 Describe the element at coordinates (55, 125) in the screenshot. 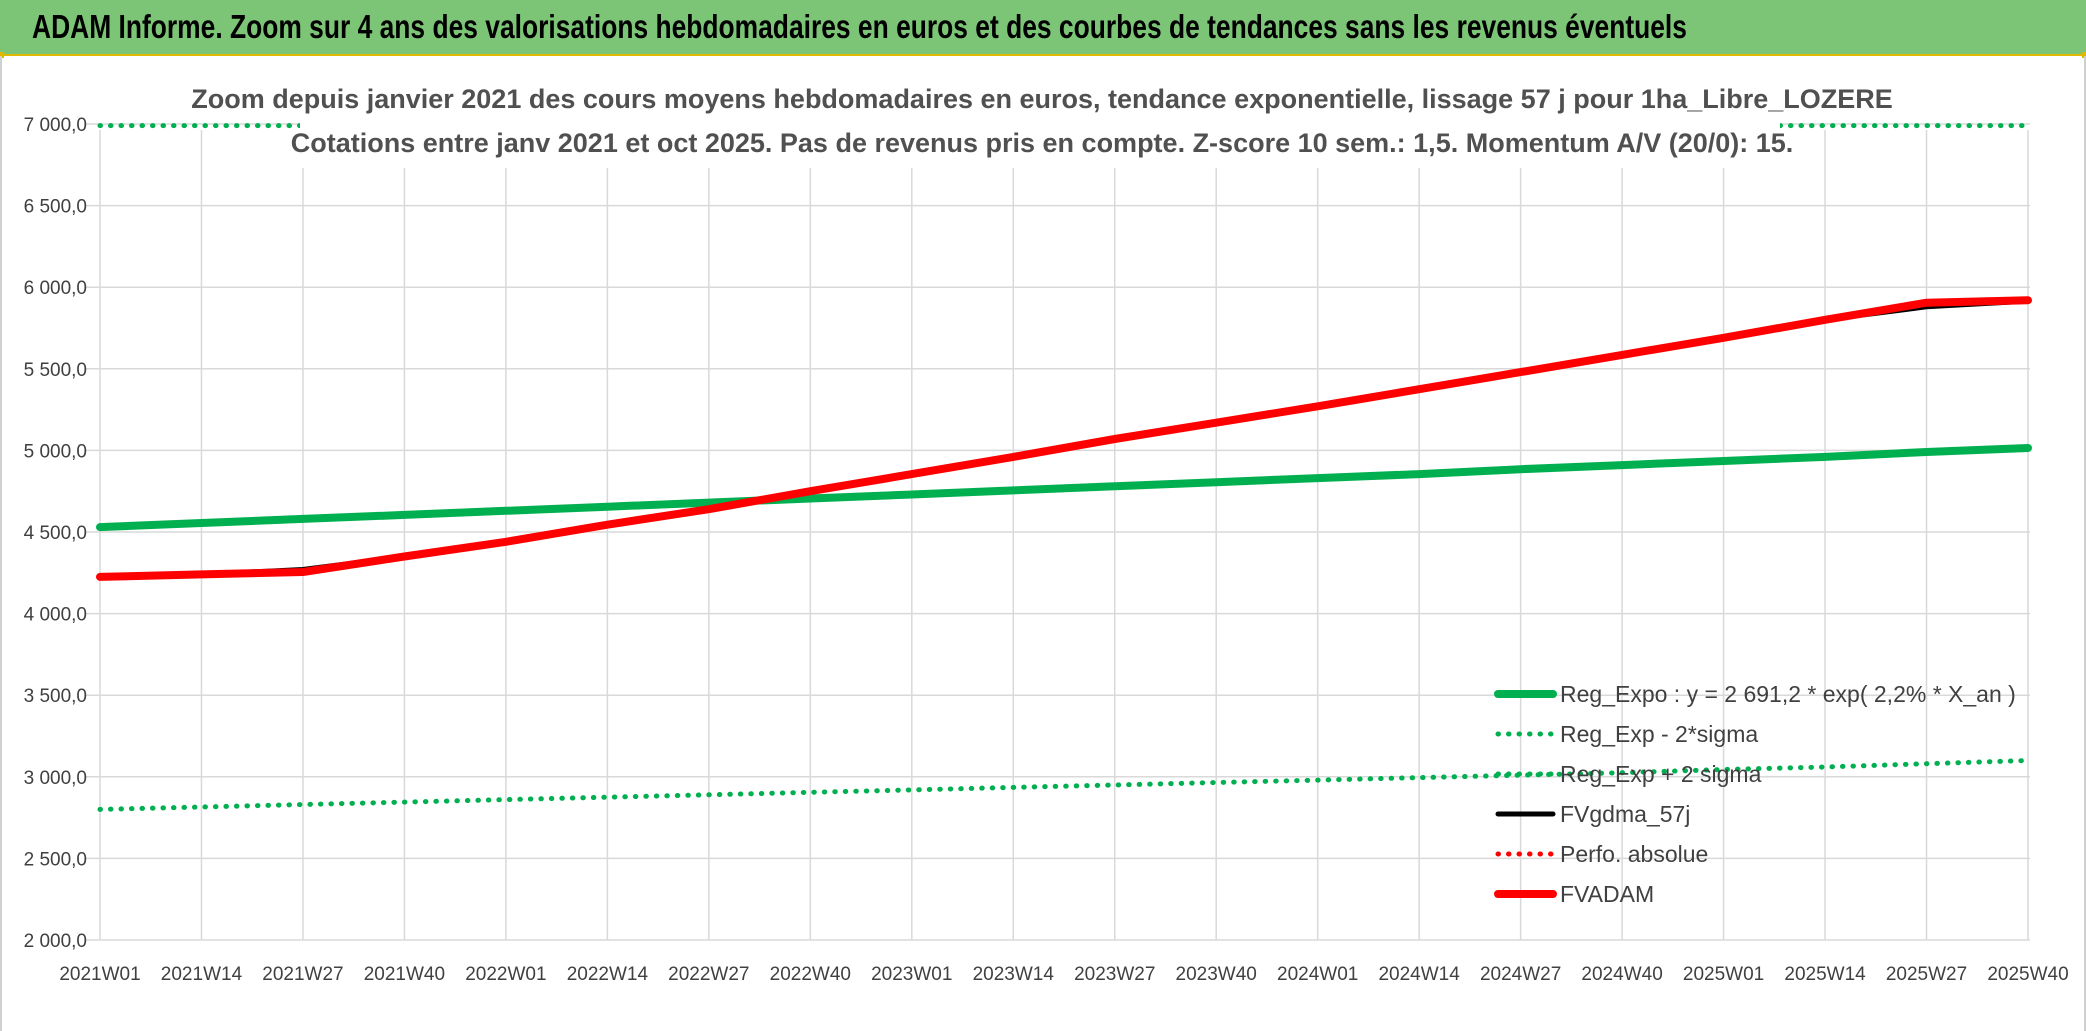

I see `y-tick-label: 7 000,0` at that location.